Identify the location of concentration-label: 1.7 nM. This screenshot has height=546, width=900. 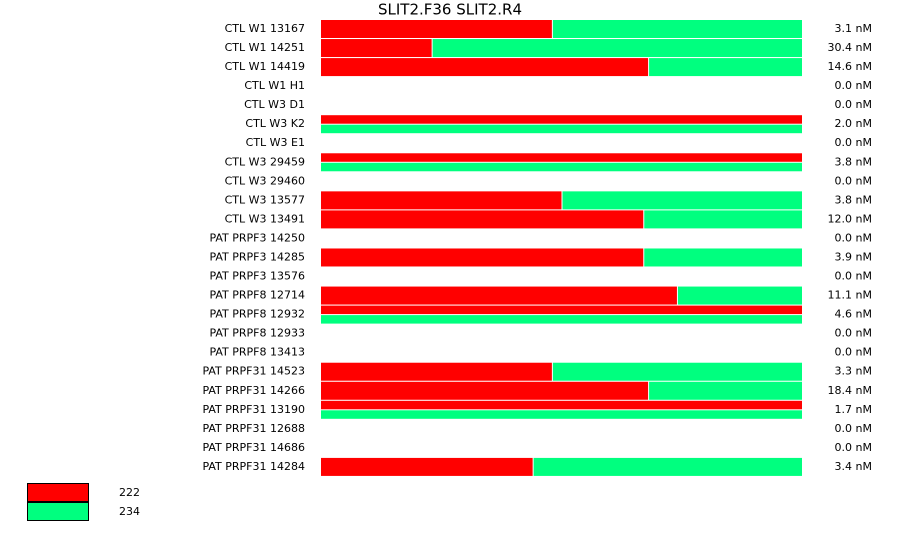
(853, 409).